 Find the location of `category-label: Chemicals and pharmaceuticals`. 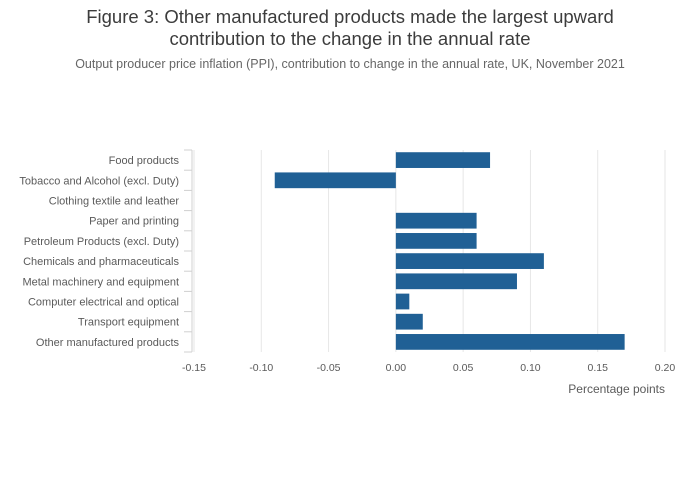

category-label: Chemicals and pharmaceuticals is located at coordinates (101, 262).